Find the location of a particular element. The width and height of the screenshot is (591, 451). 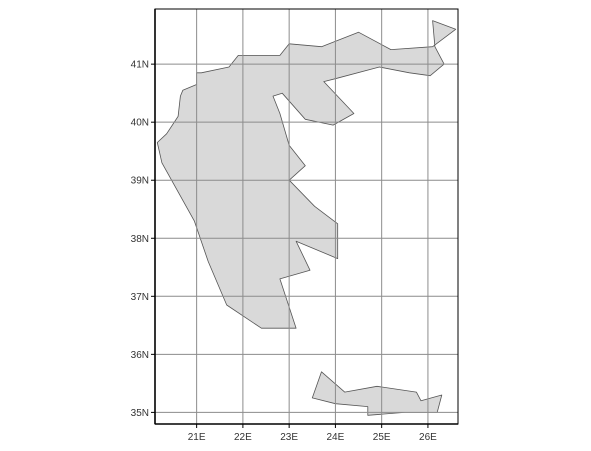

x-tick-label: 26E is located at coordinates (428, 437).